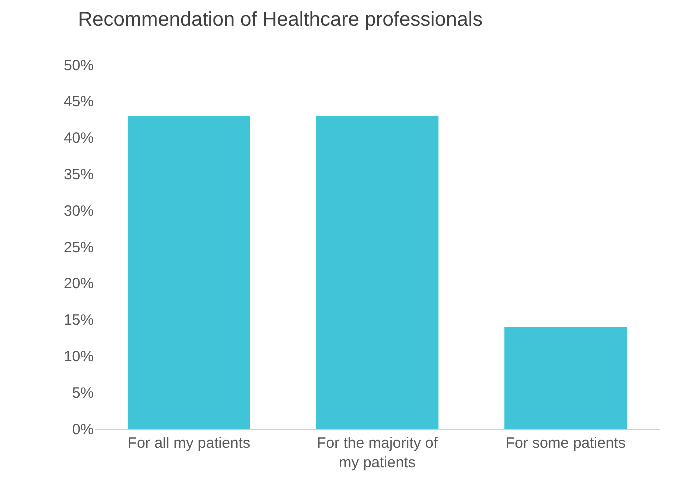 This screenshot has height=484, width=680. What do you see at coordinates (79, 102) in the screenshot?
I see `y-tick-label: 45%` at bounding box center [79, 102].